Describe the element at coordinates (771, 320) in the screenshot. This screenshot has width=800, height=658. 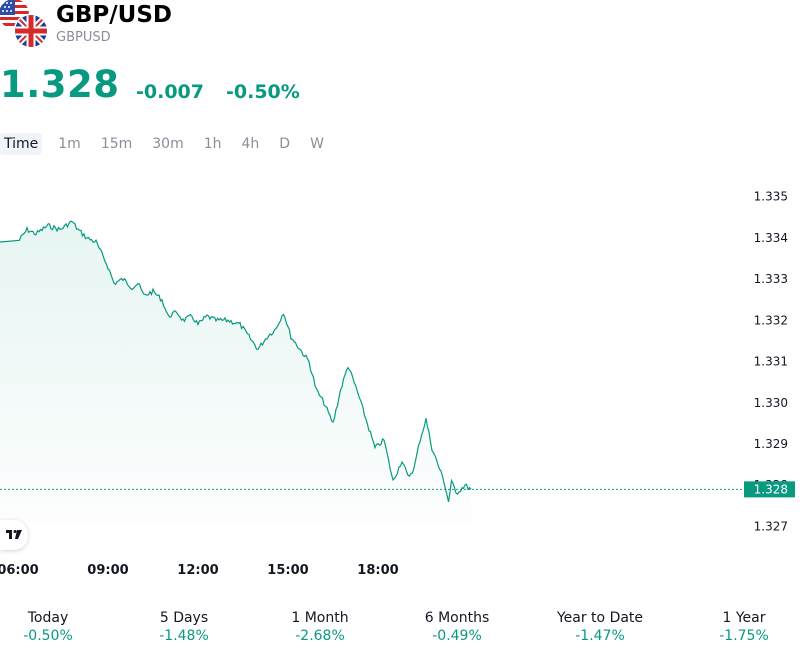
I see `y-tick-label: 1.332` at that location.